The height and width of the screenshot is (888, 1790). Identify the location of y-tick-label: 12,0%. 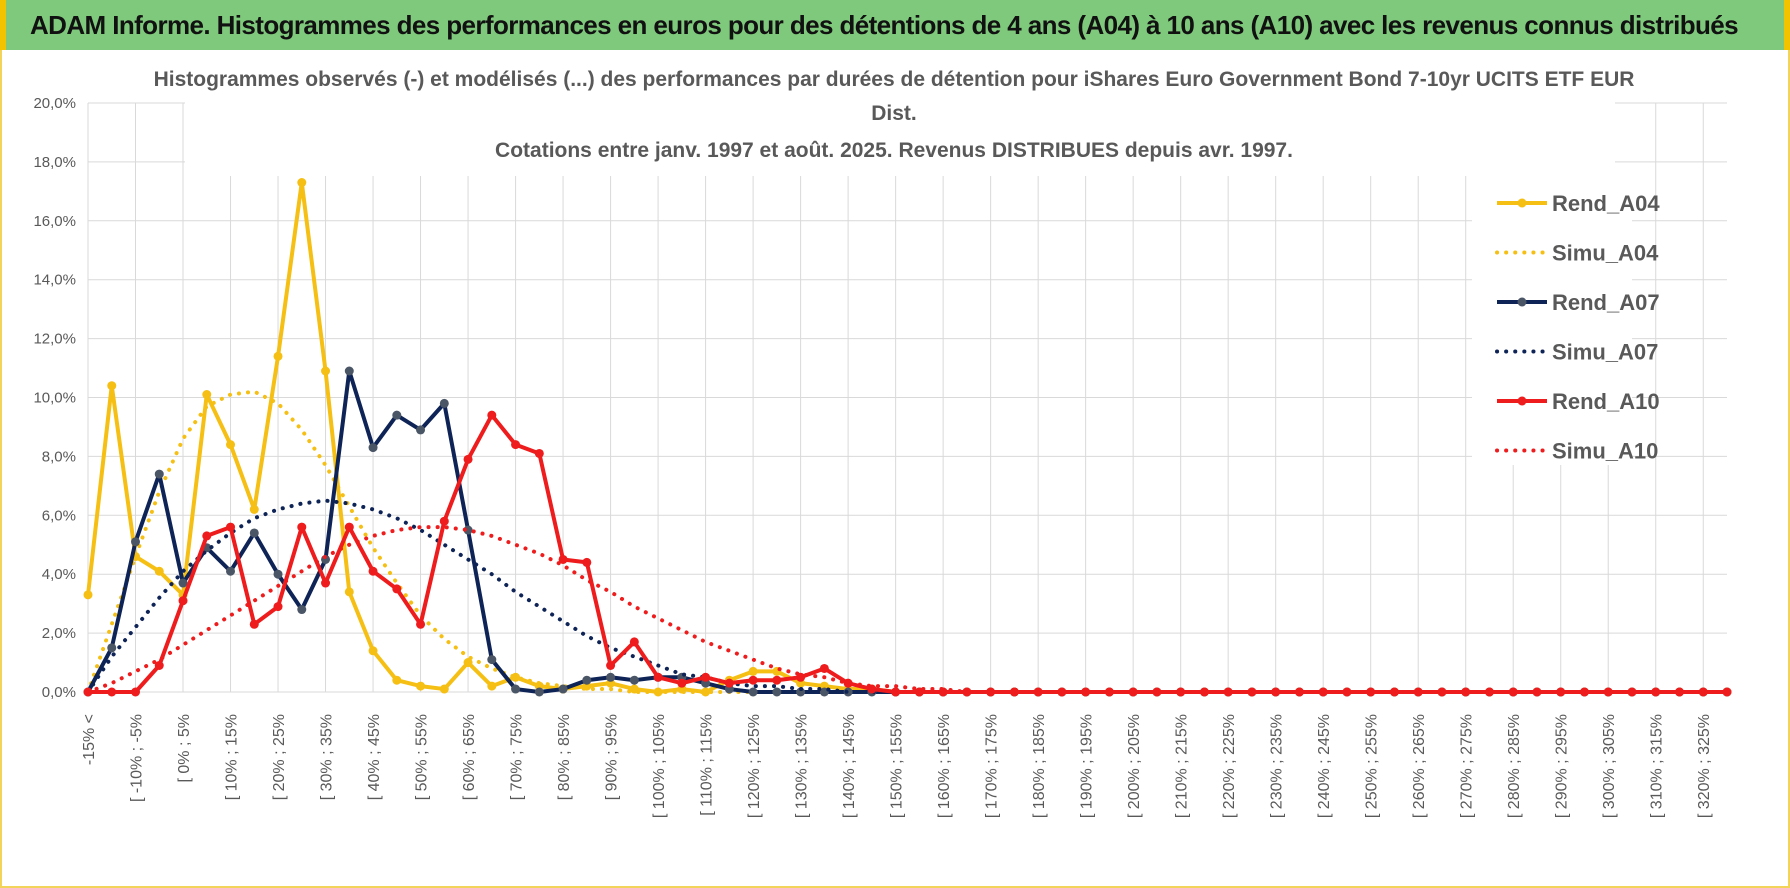
(54, 339).